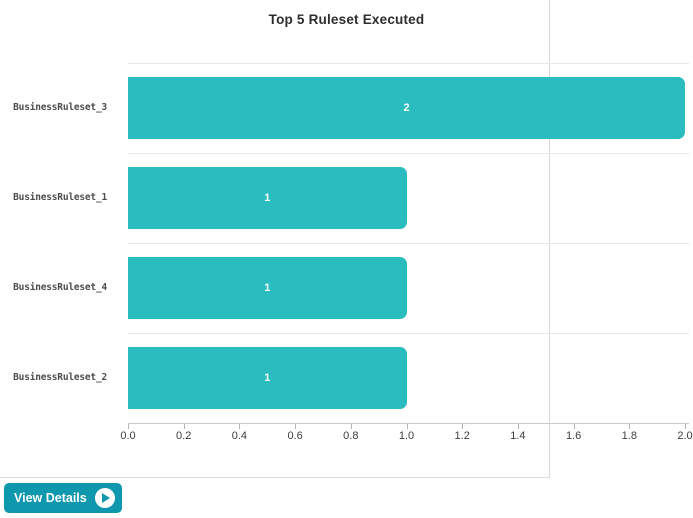 The image size is (693, 518). I want to click on panel-border-bottom, so click(275, 477).